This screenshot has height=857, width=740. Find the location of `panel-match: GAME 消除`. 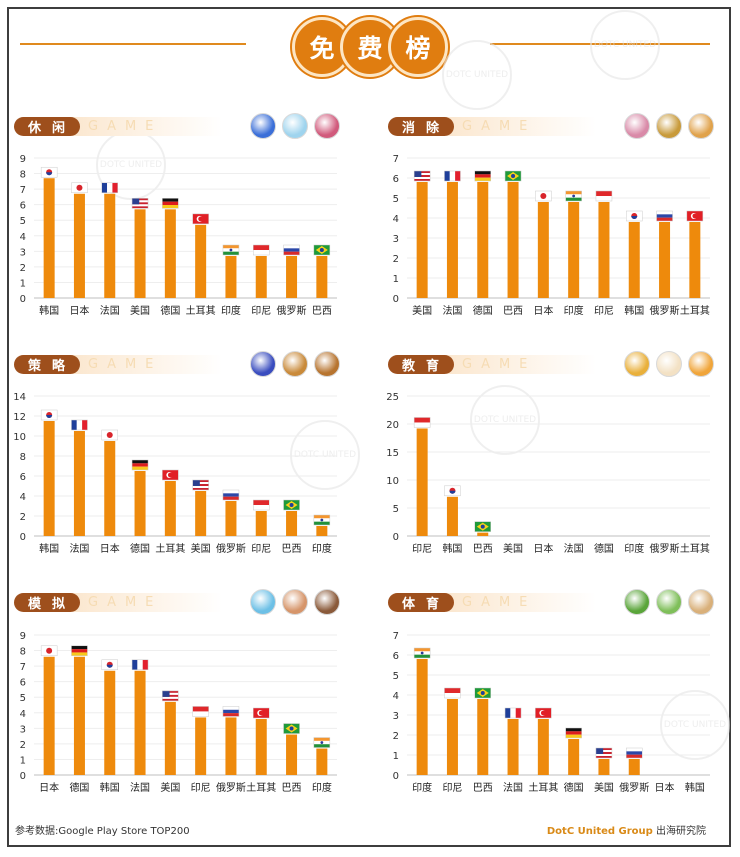

panel-match: GAME 消除 is located at coordinates (553, 220).